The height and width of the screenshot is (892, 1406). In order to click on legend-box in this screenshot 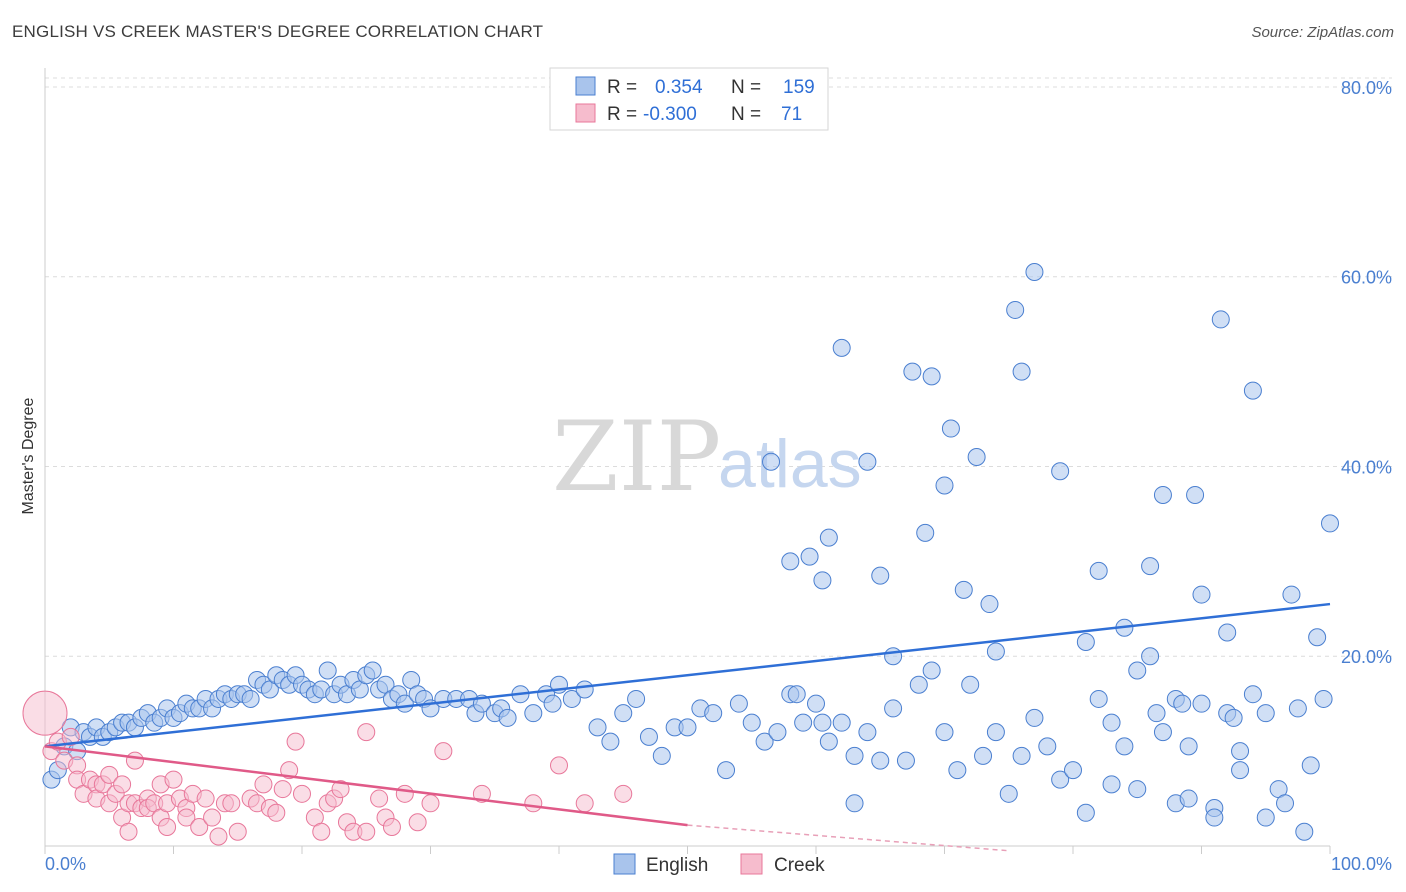, I will do `click(689, 99)`.